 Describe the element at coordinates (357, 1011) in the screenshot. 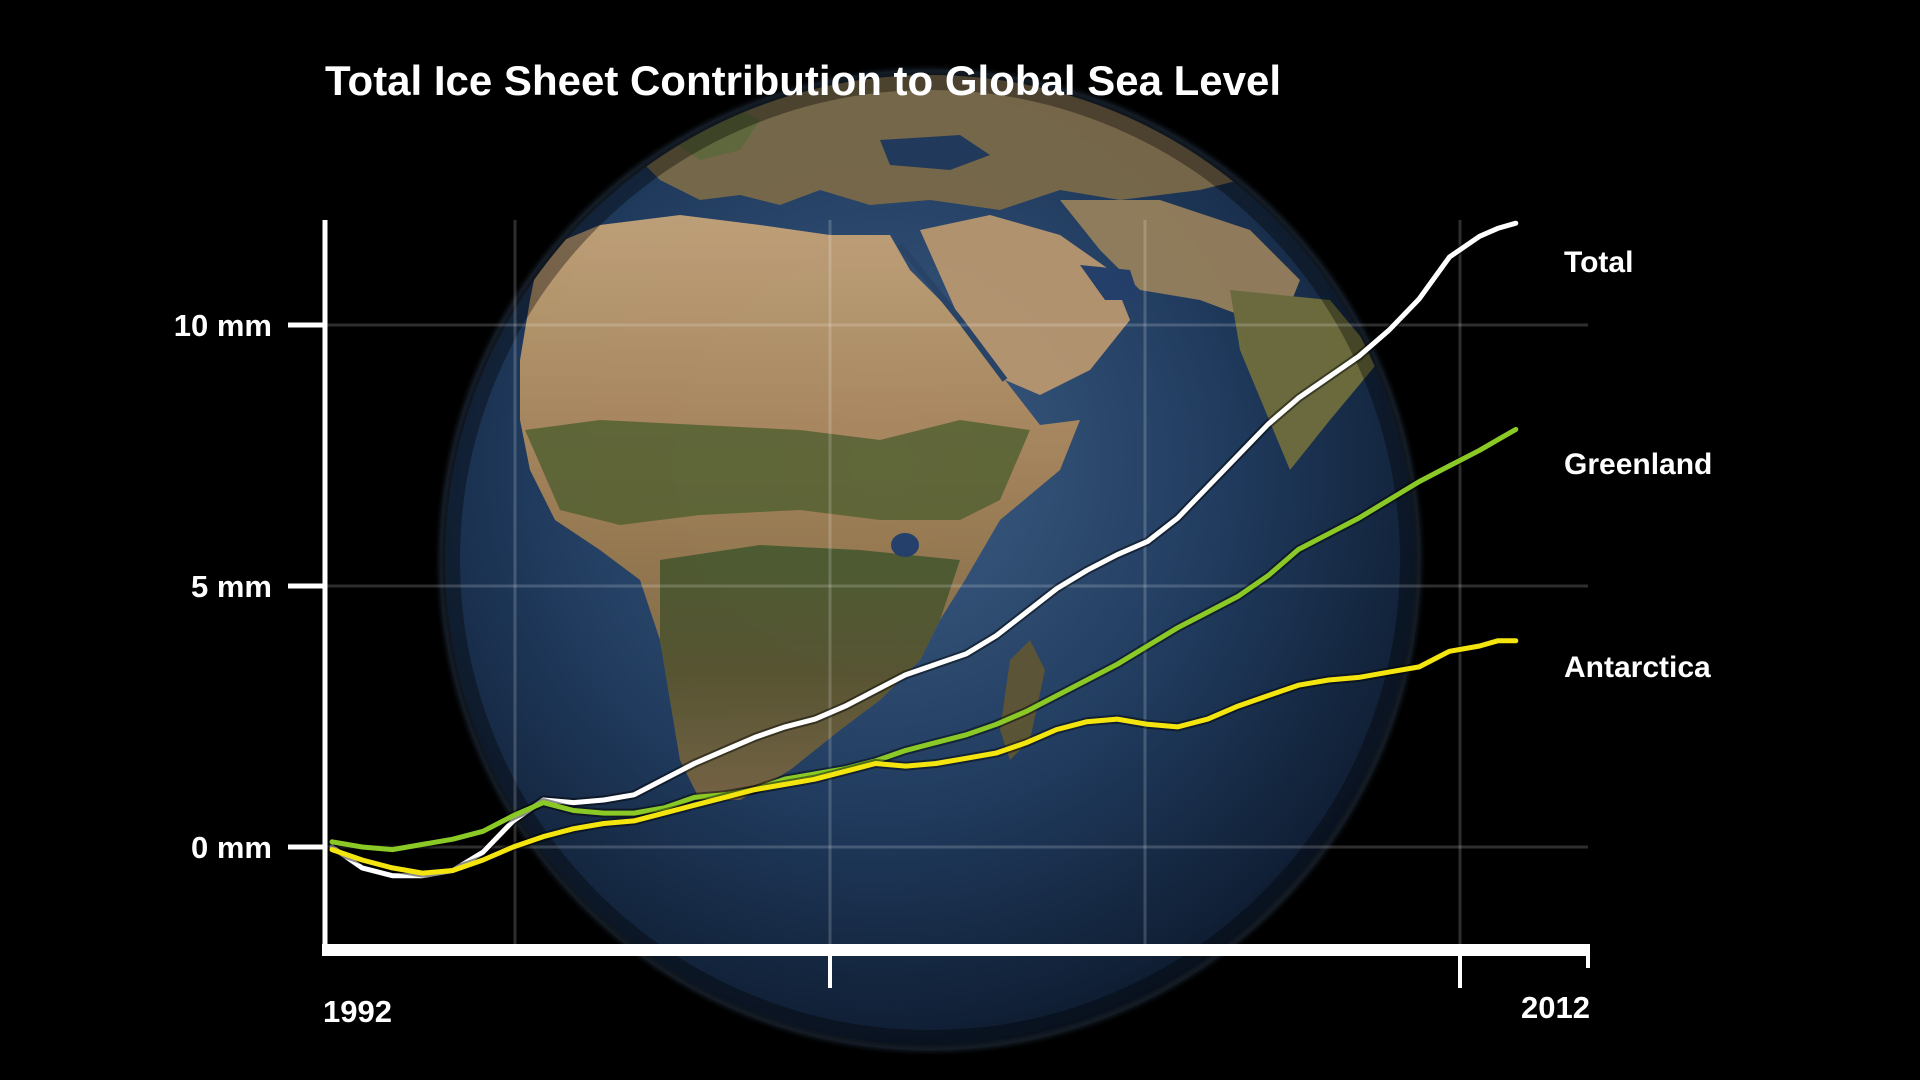

I see `x-tick-label-0: 1992` at that location.